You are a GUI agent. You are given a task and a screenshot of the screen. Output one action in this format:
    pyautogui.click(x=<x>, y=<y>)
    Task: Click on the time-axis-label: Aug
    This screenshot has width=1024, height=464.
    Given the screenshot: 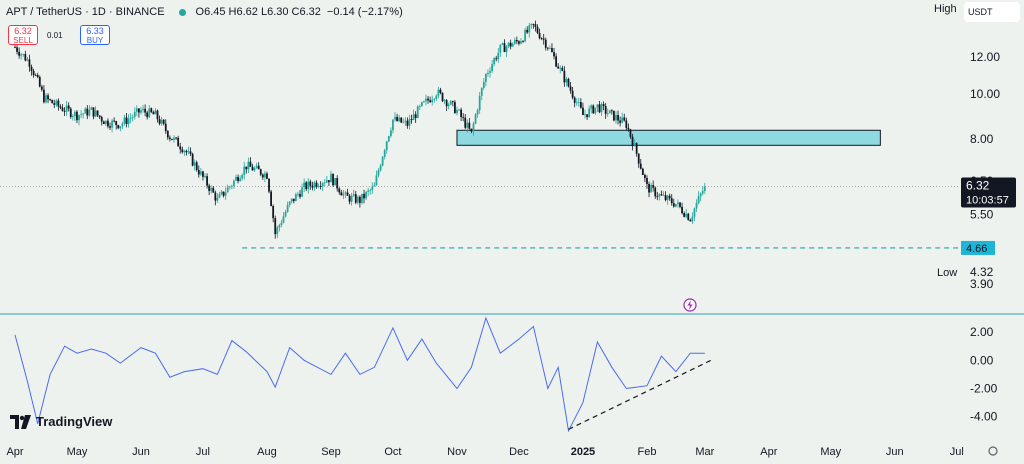 What is the action you would take?
    pyautogui.click(x=267, y=452)
    